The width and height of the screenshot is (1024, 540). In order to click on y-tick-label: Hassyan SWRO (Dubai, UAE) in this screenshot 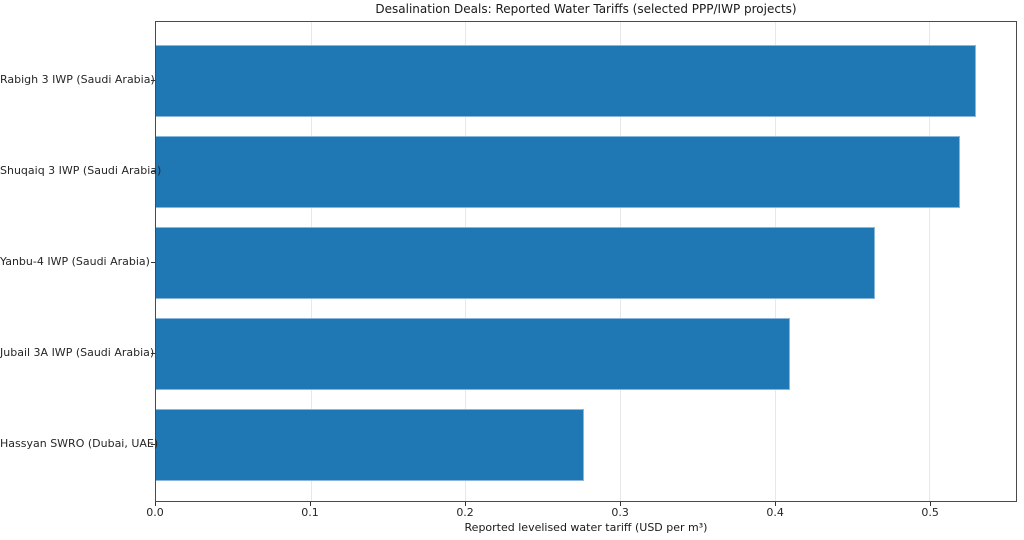, I will do `click(79, 443)`.